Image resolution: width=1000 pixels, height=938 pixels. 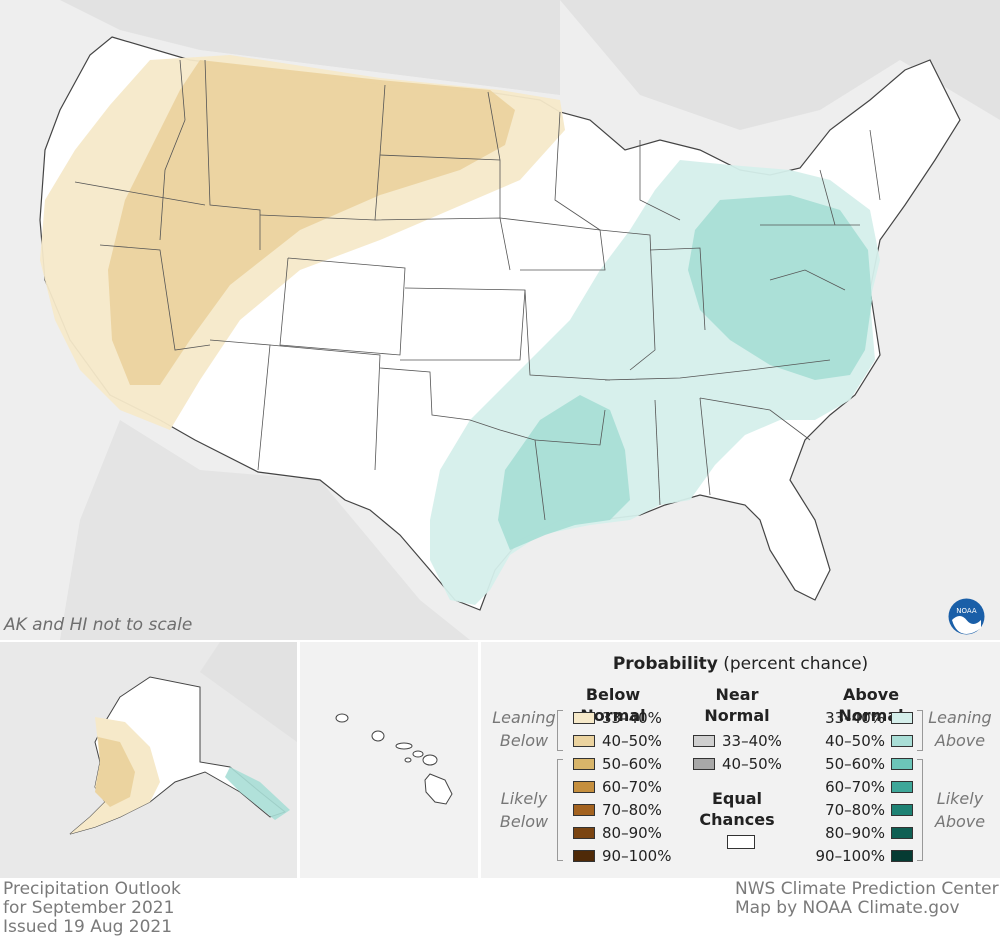 What do you see at coordinates (617, 764) in the screenshot?
I see `below-row-2: 50–60%` at bounding box center [617, 764].